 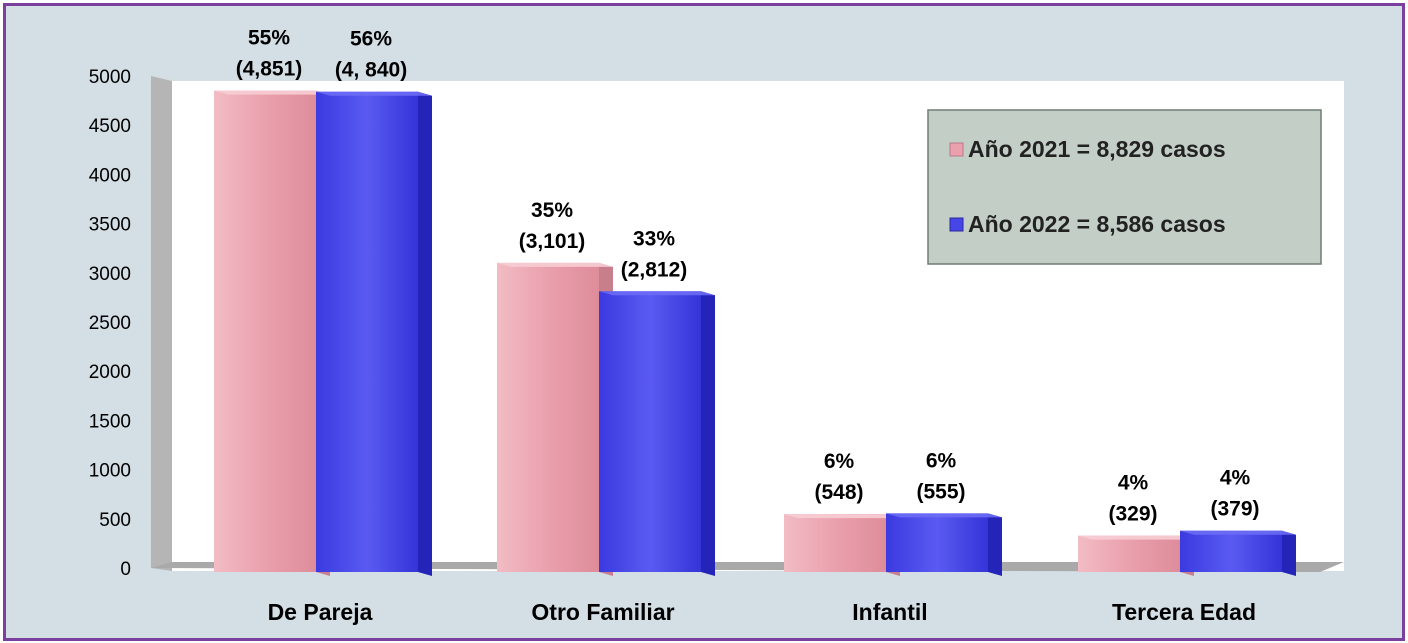 I want to click on data-label-count: (4,851), so click(x=269, y=69).